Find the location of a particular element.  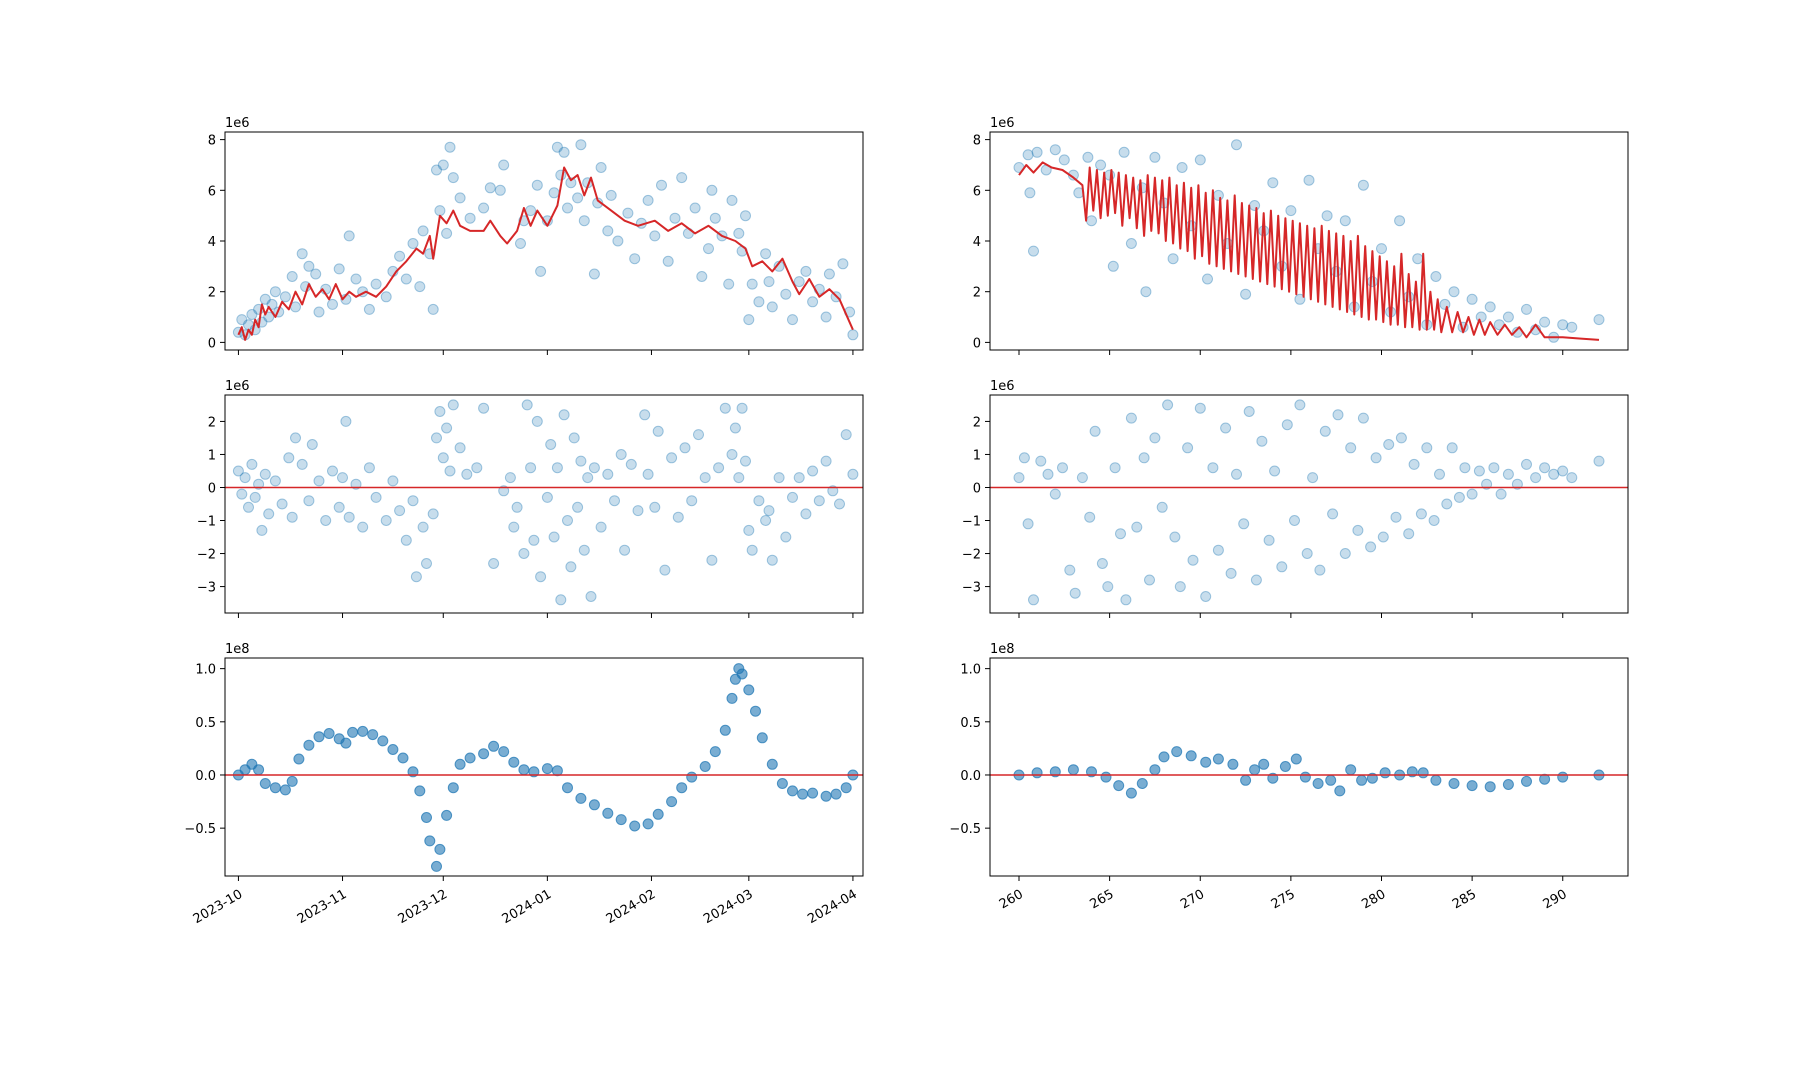

x-tick-label: 280 is located at coordinates (1373, 899).